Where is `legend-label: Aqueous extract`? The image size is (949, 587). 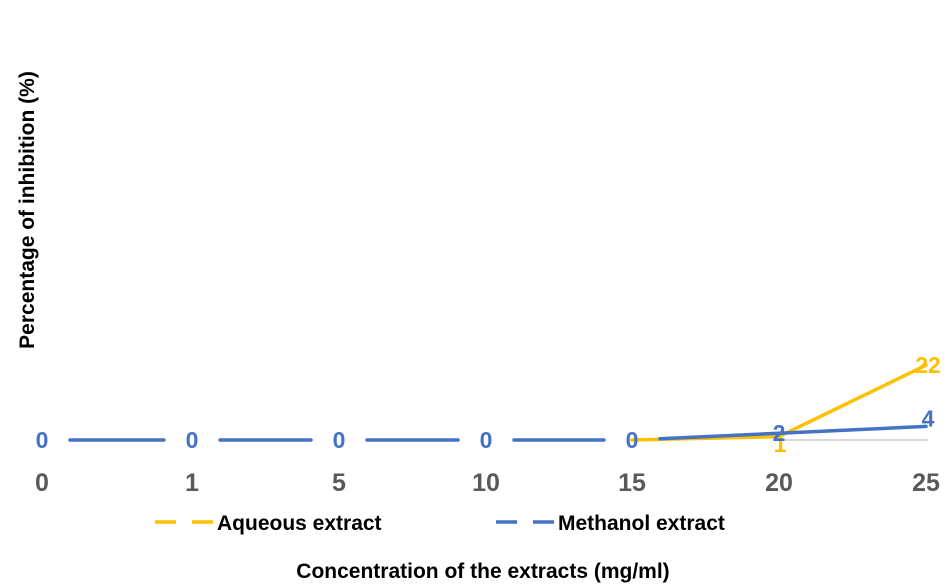 legend-label: Aqueous extract is located at coordinates (299, 523).